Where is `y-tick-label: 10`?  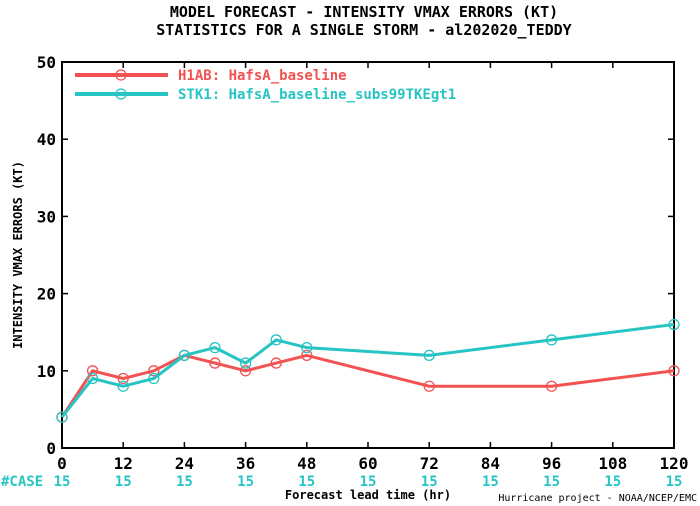
y-tick-label: 10 is located at coordinates (46, 371).